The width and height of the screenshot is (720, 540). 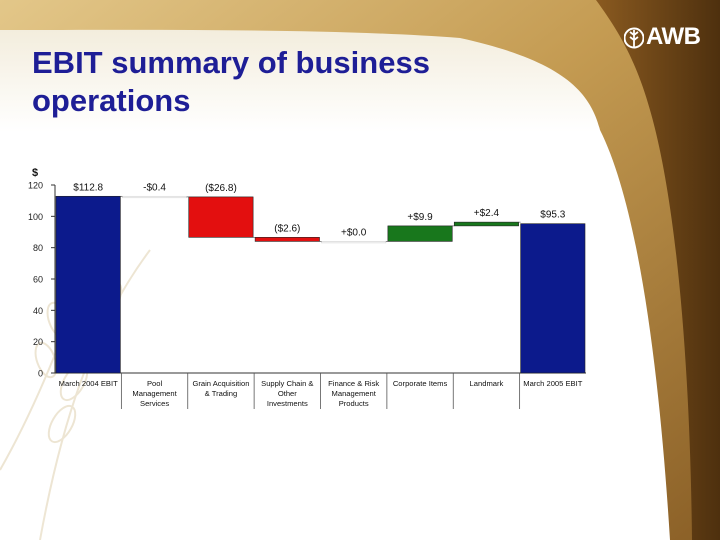 I want to click on data-label: +$2.4, so click(x=487, y=213).